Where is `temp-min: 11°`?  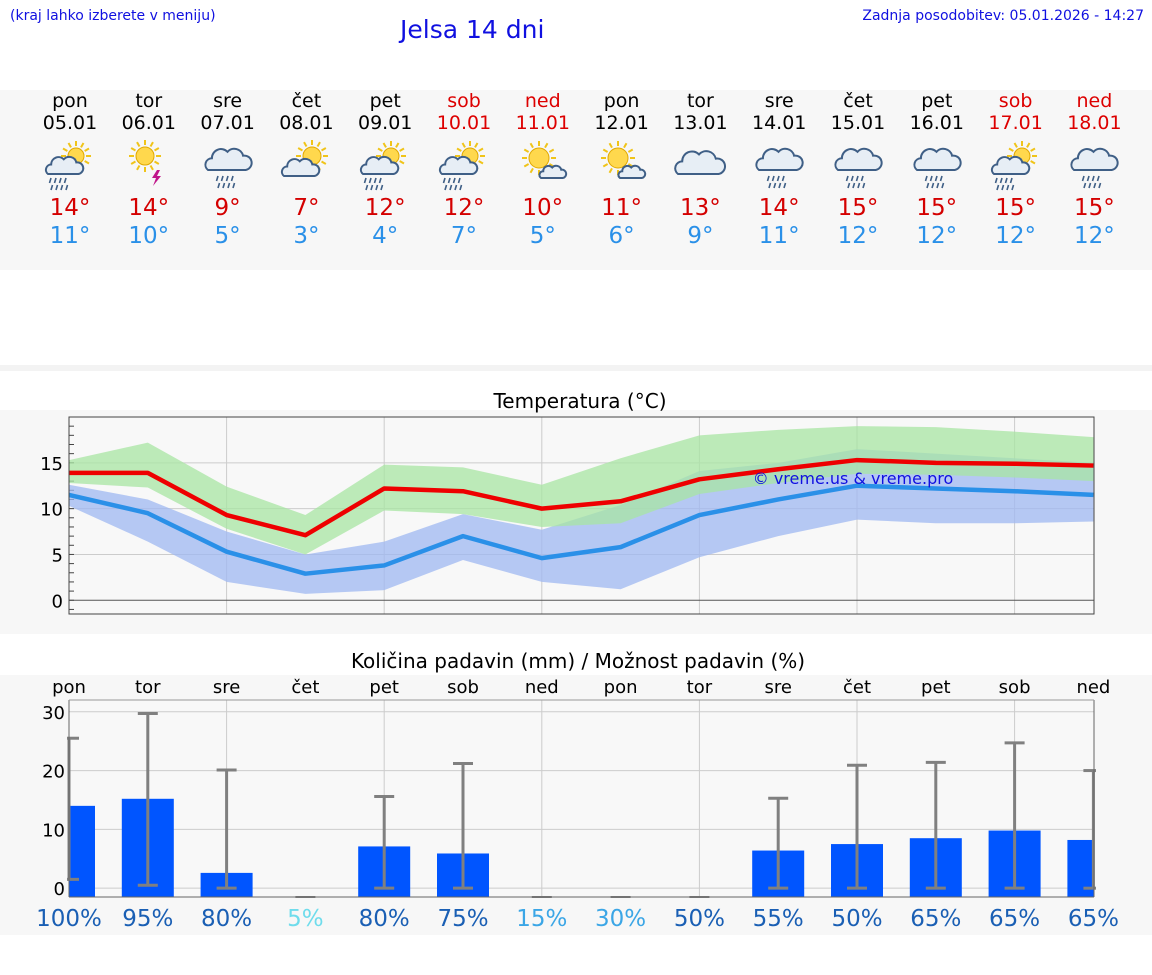 temp-min: 11° is located at coordinates (779, 236).